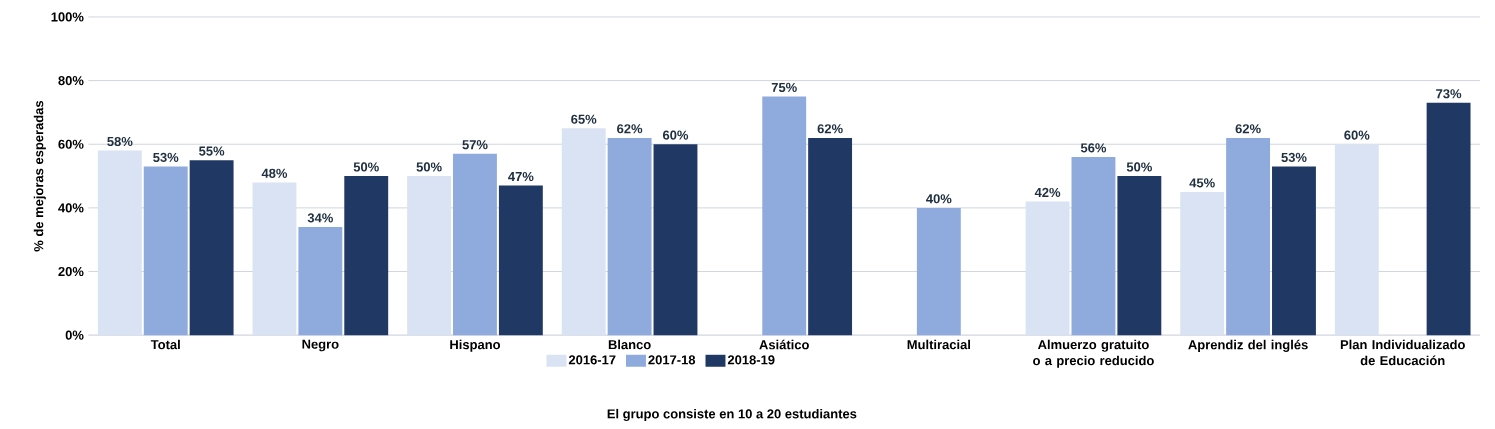 The width and height of the screenshot is (1495, 429). I want to click on x-tick-label: Almuerzo gratuito o a precio reducido, so click(1093, 353).